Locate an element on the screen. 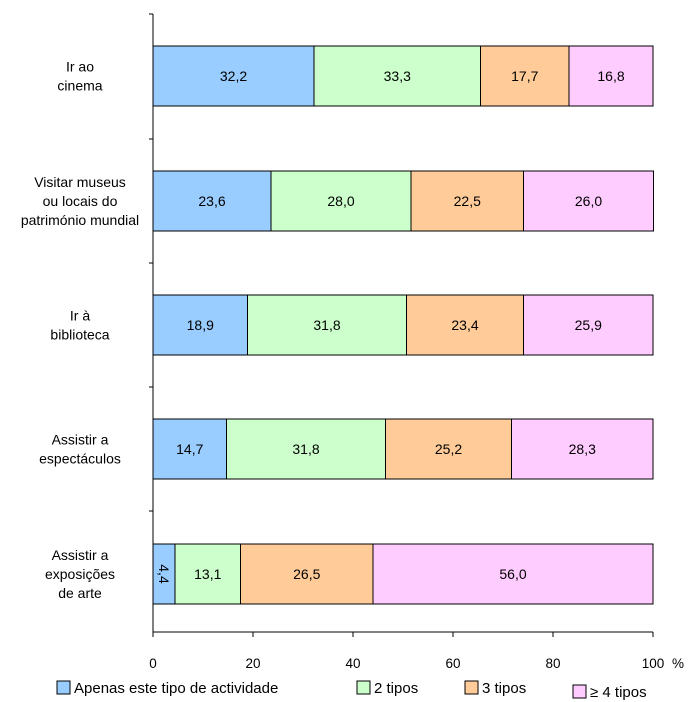  category-label-line: exposições is located at coordinates (80, 574).